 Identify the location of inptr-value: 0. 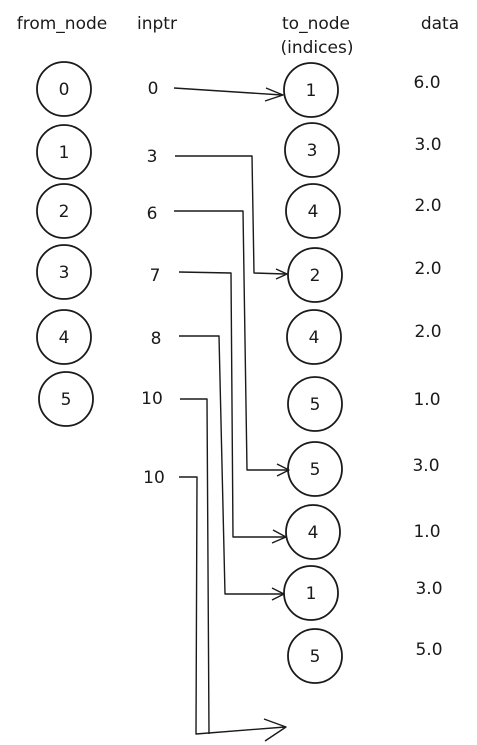
(153, 89).